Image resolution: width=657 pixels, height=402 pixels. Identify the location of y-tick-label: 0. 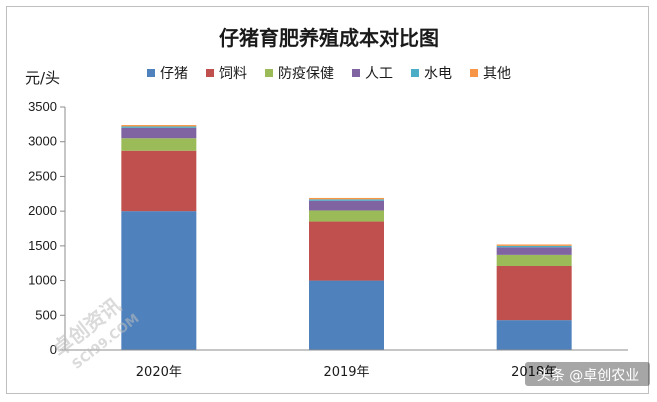
(53, 349).